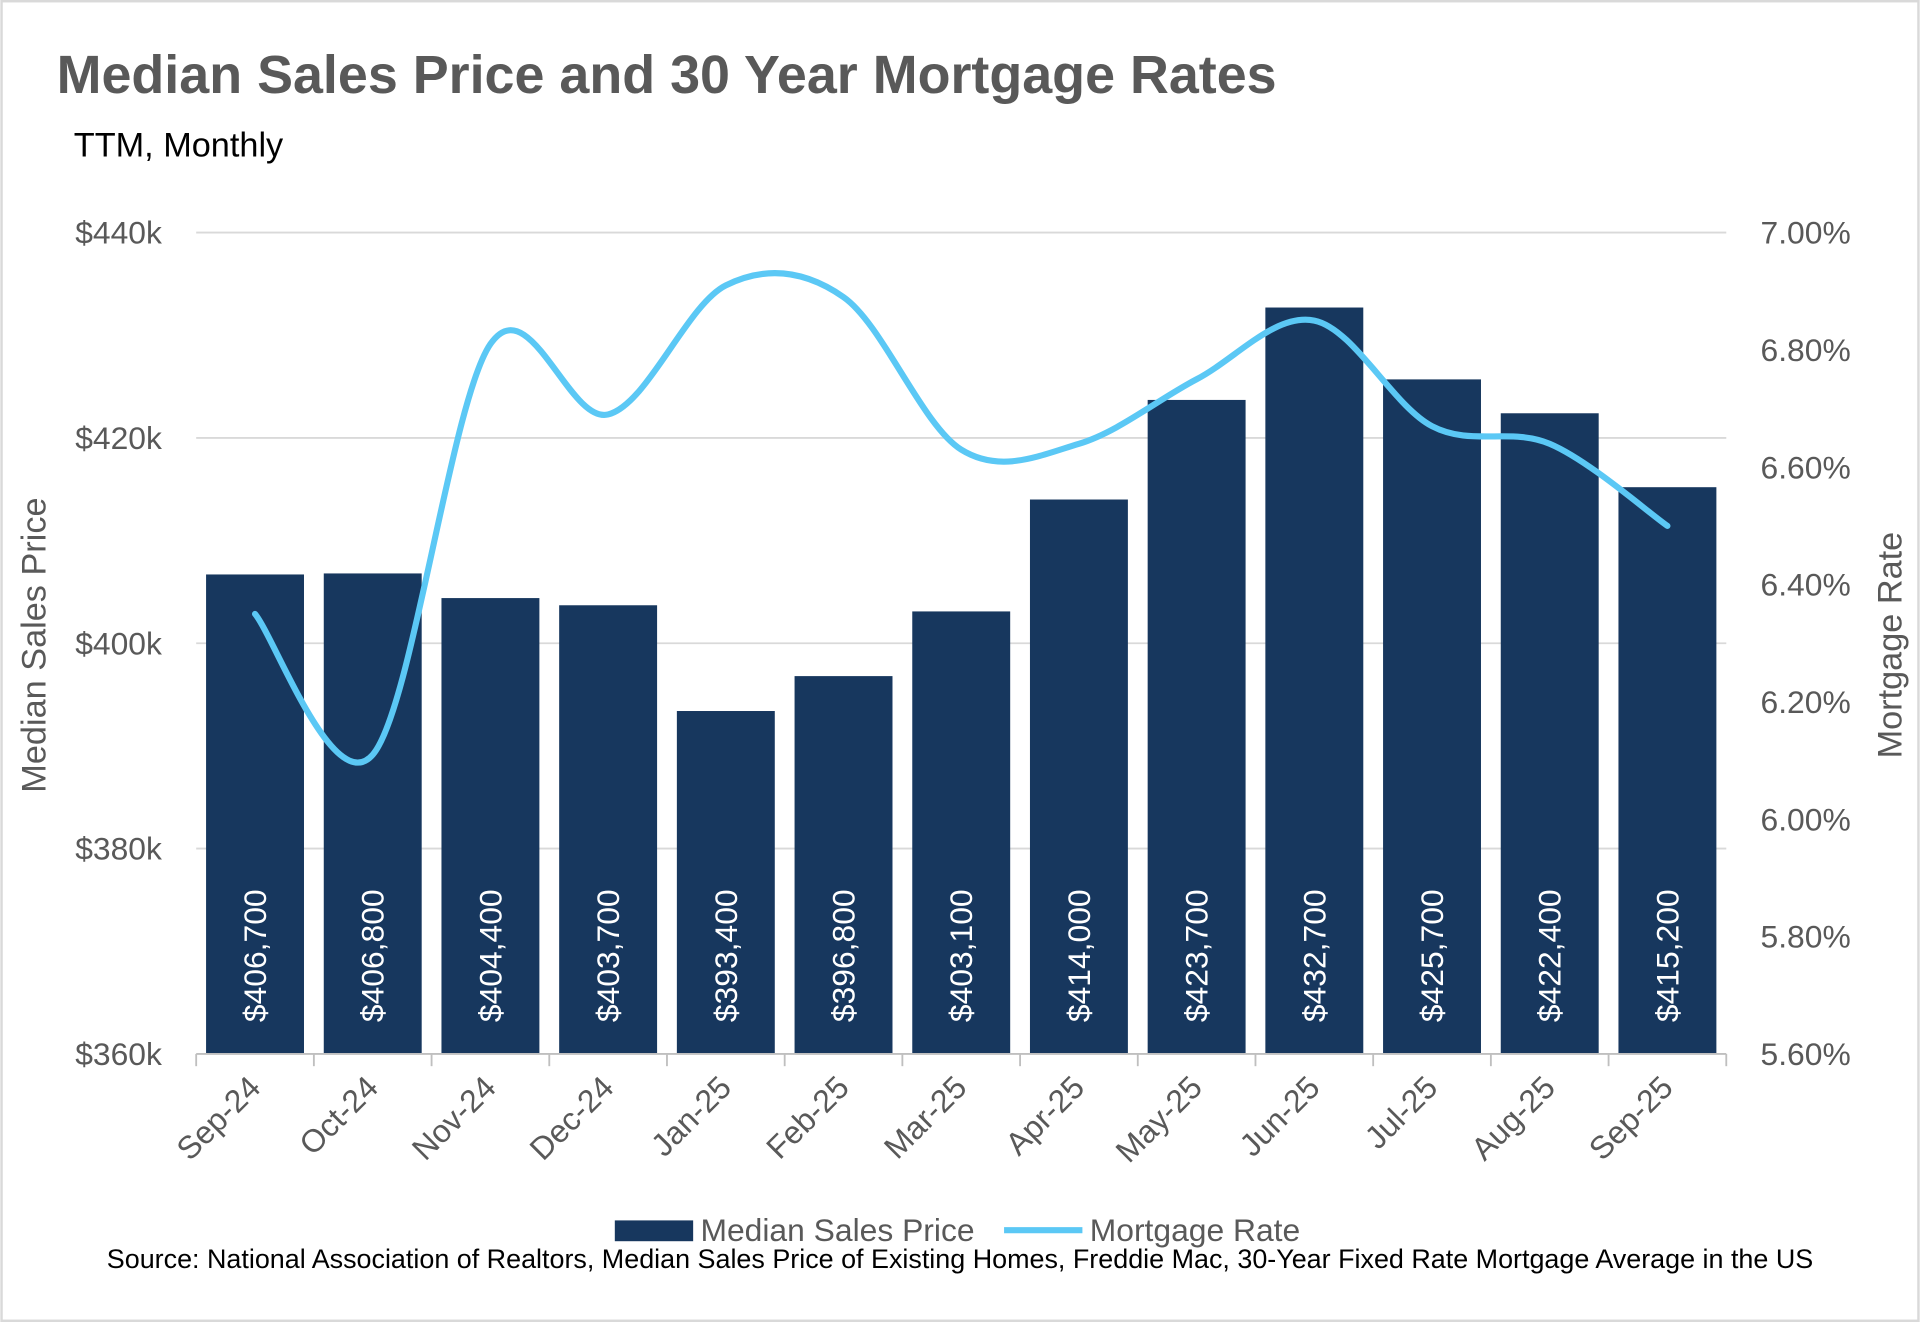 Image resolution: width=1920 pixels, height=1322 pixels. I want to click on y-tick-label: $380k, so click(118, 849).